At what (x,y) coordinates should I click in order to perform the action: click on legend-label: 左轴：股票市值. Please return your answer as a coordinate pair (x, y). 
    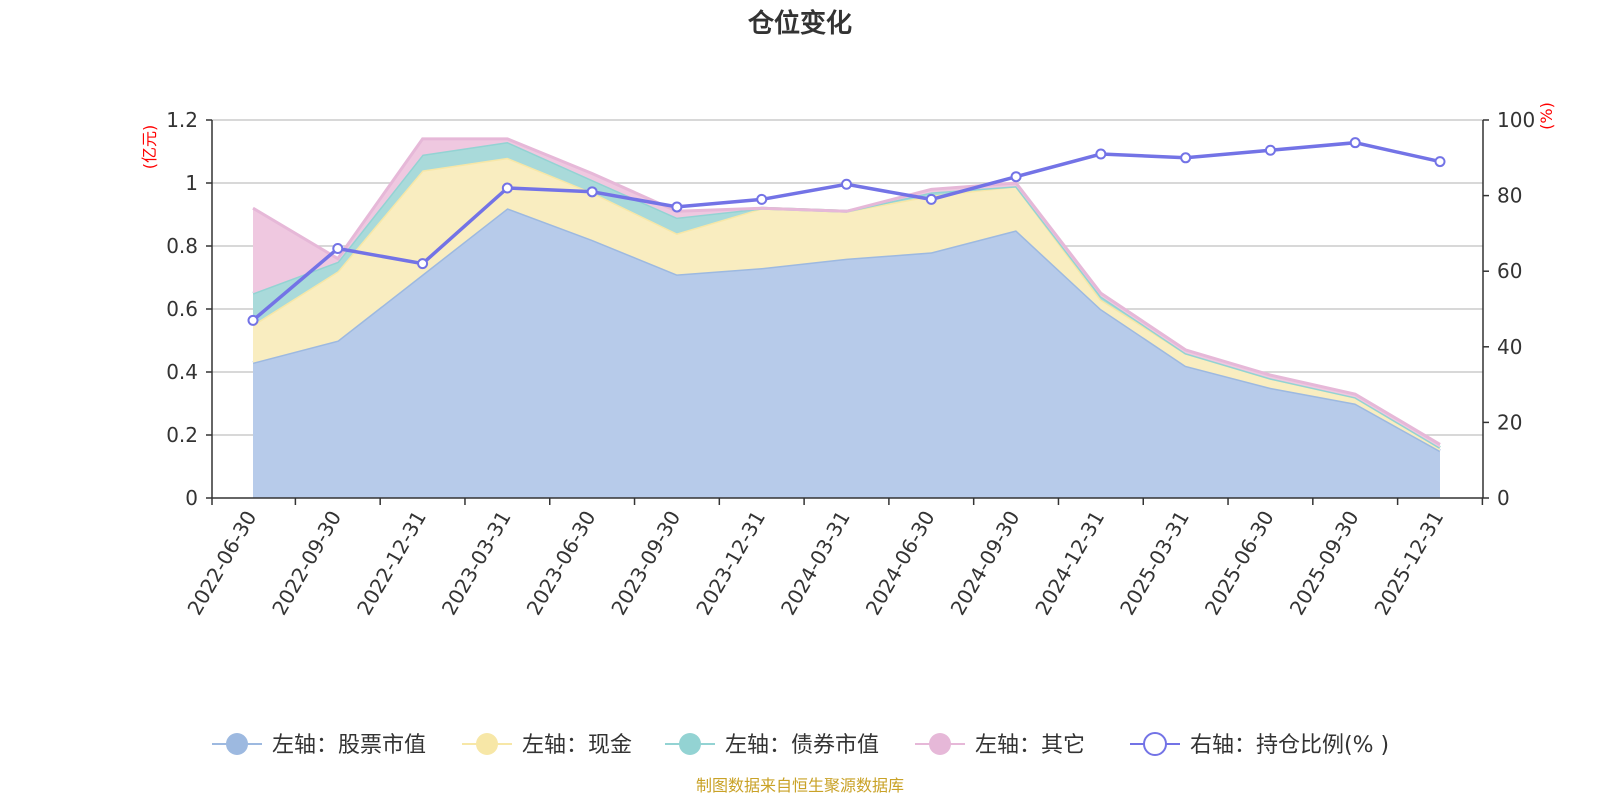
    Looking at the image, I should click on (349, 745).